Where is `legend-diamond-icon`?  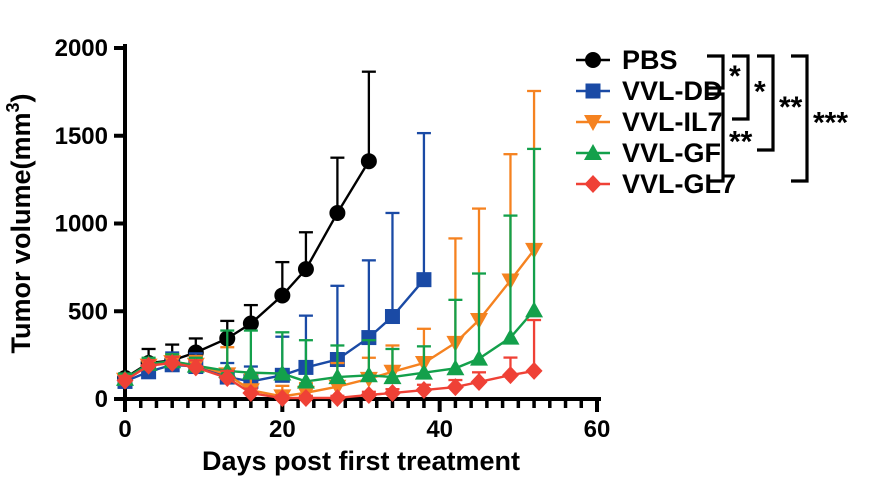
legend-diamond-icon is located at coordinates (593, 184).